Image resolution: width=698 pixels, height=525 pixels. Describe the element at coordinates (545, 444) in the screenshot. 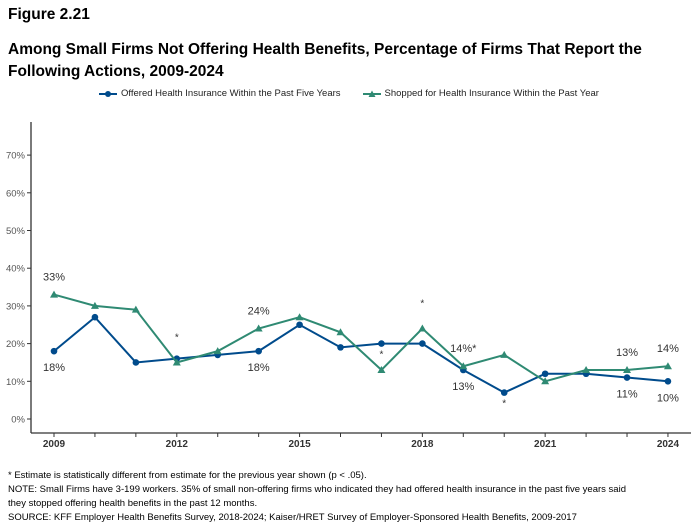

I see `x-tick-label: 2021` at that location.